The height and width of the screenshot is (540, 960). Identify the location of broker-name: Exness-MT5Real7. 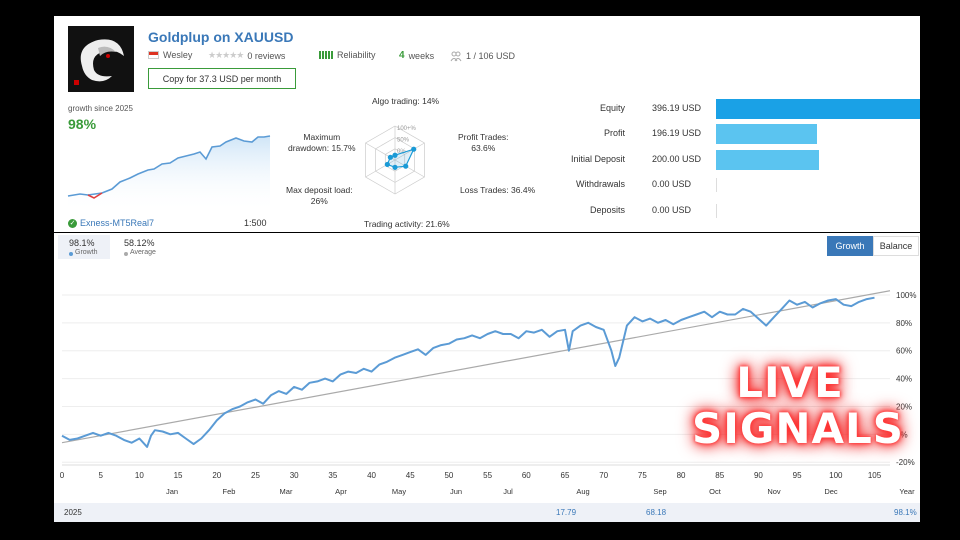
(117, 223).